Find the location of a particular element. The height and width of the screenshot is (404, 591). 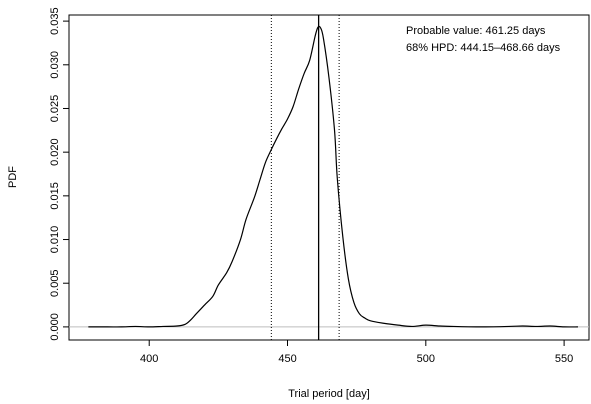

y-tick-label: 0.035 is located at coordinates (55, 21).